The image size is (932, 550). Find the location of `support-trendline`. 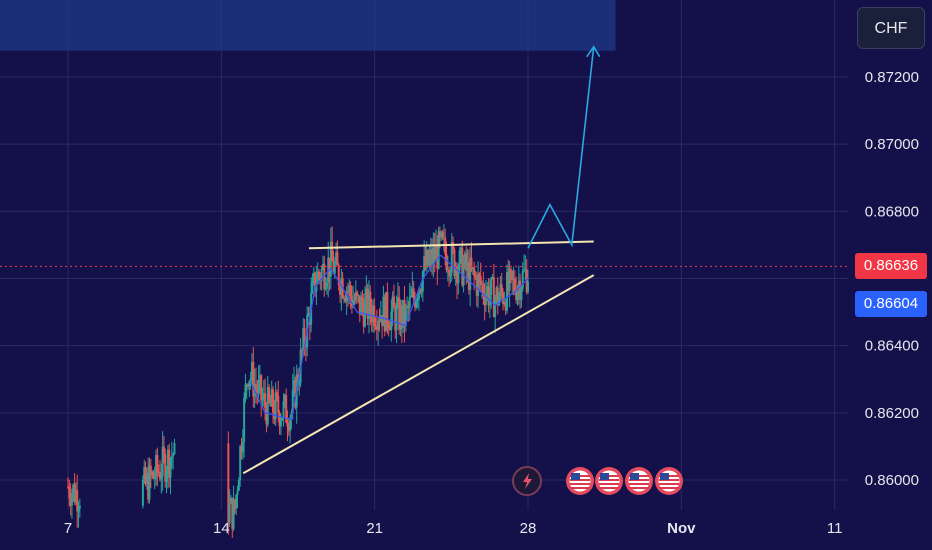

support-trendline is located at coordinates (418, 374).